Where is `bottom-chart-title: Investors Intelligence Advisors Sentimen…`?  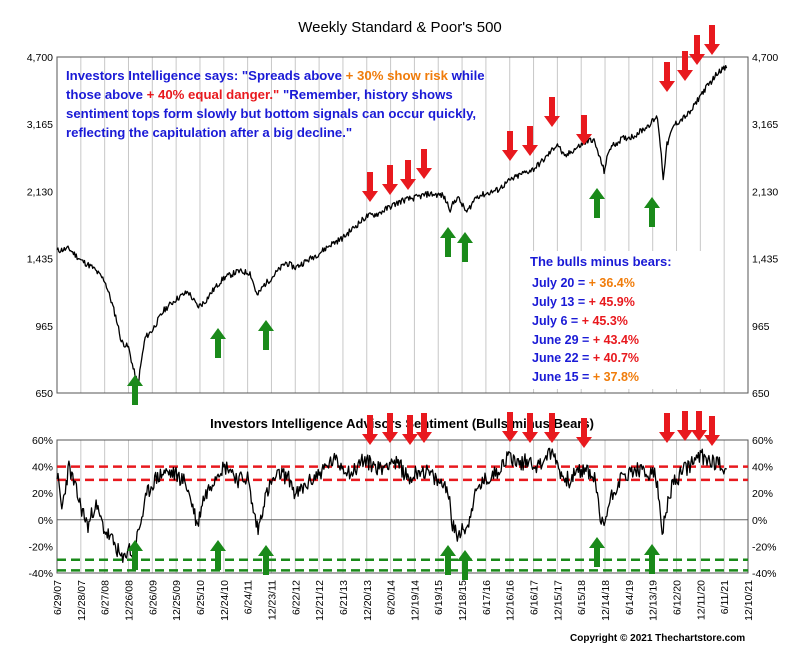
bottom-chart-title: Investors Intelligence Advisors Sentimen… is located at coordinates (402, 423).